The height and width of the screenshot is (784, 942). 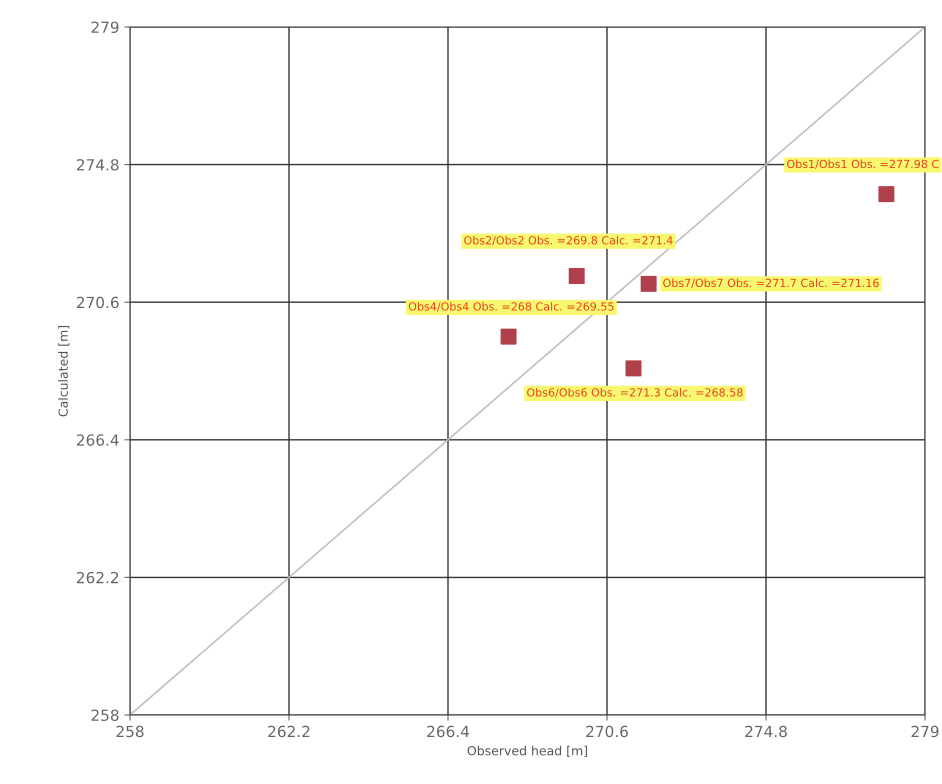 I want to click on y-tick-label: 270.6, so click(x=97, y=302).